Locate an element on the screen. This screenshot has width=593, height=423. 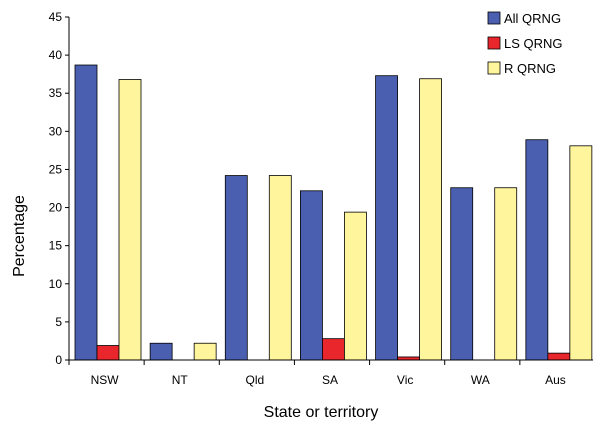
legend: All QRNG LS QRNG R QRNG is located at coordinates (525, 43).